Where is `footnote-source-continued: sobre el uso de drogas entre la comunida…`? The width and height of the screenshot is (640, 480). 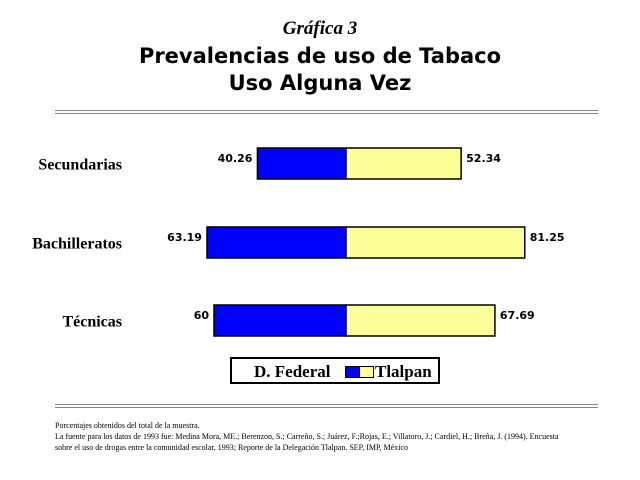 footnote-source-continued: sobre el uso de drogas entre la comunida… is located at coordinates (231, 447).